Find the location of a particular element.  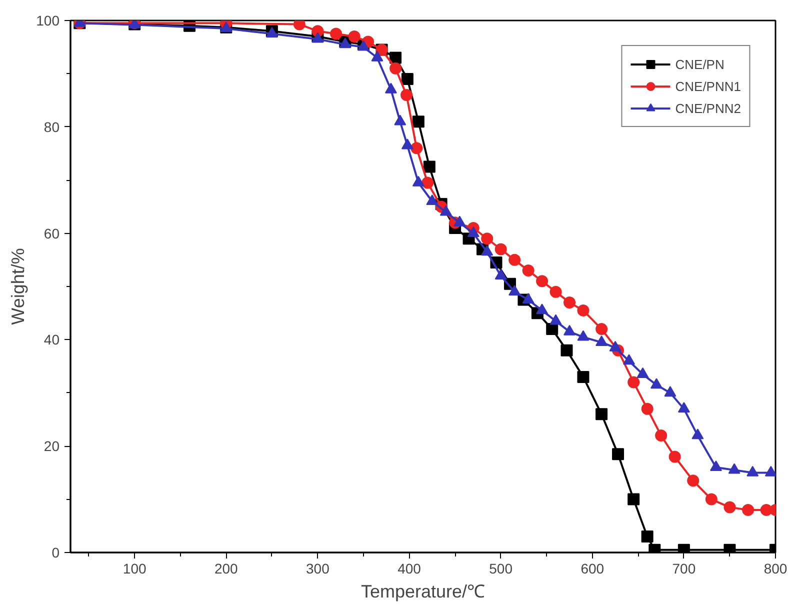

x-tick-label: 500 is located at coordinates (501, 568).